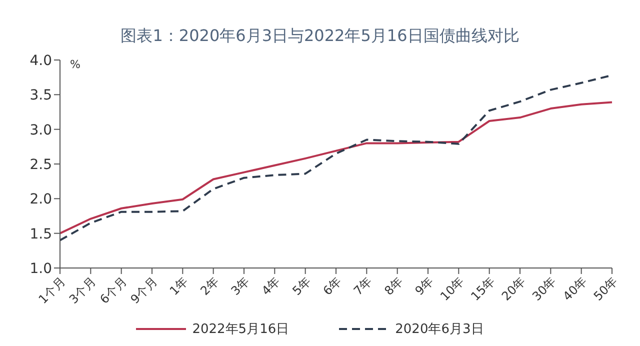  What do you see at coordinates (41, 96) in the screenshot?
I see `y-tick-label: 3.5` at bounding box center [41, 96].